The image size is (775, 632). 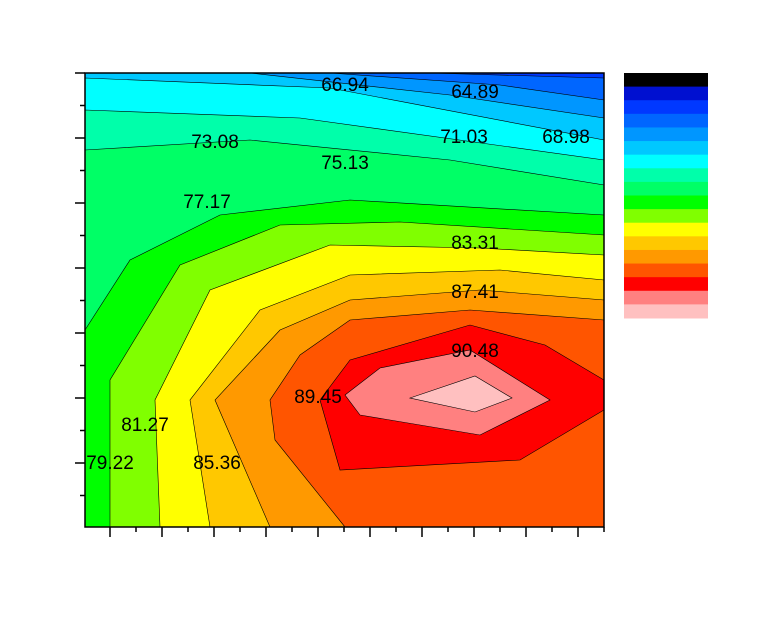 What do you see at coordinates (217, 463) in the screenshot?
I see `contour-label: 85.36` at bounding box center [217, 463].